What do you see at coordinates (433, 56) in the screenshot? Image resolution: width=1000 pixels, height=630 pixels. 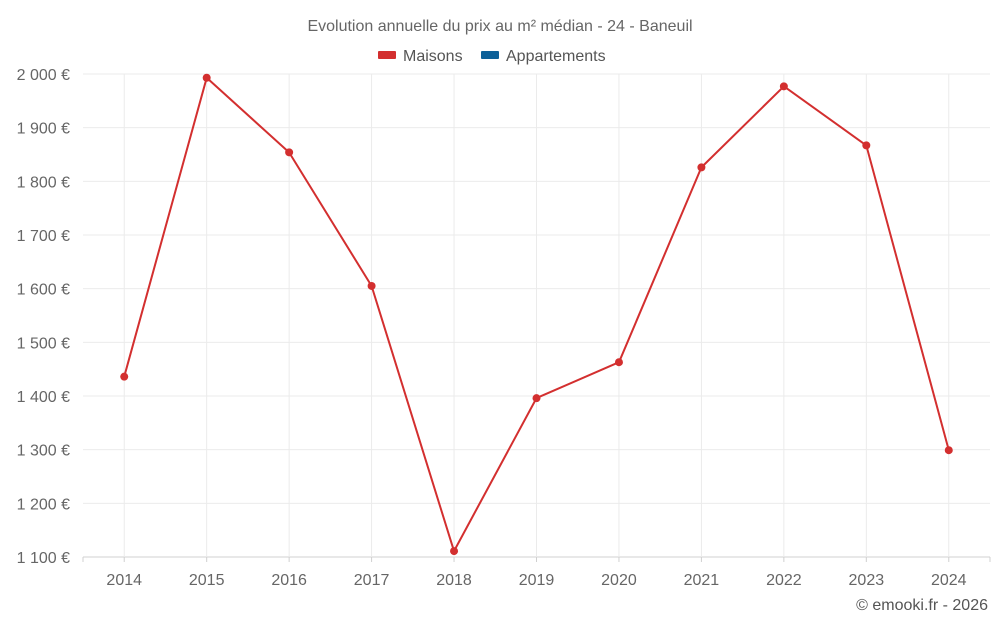 I see `legend-label-maisons: Maisons` at bounding box center [433, 56].